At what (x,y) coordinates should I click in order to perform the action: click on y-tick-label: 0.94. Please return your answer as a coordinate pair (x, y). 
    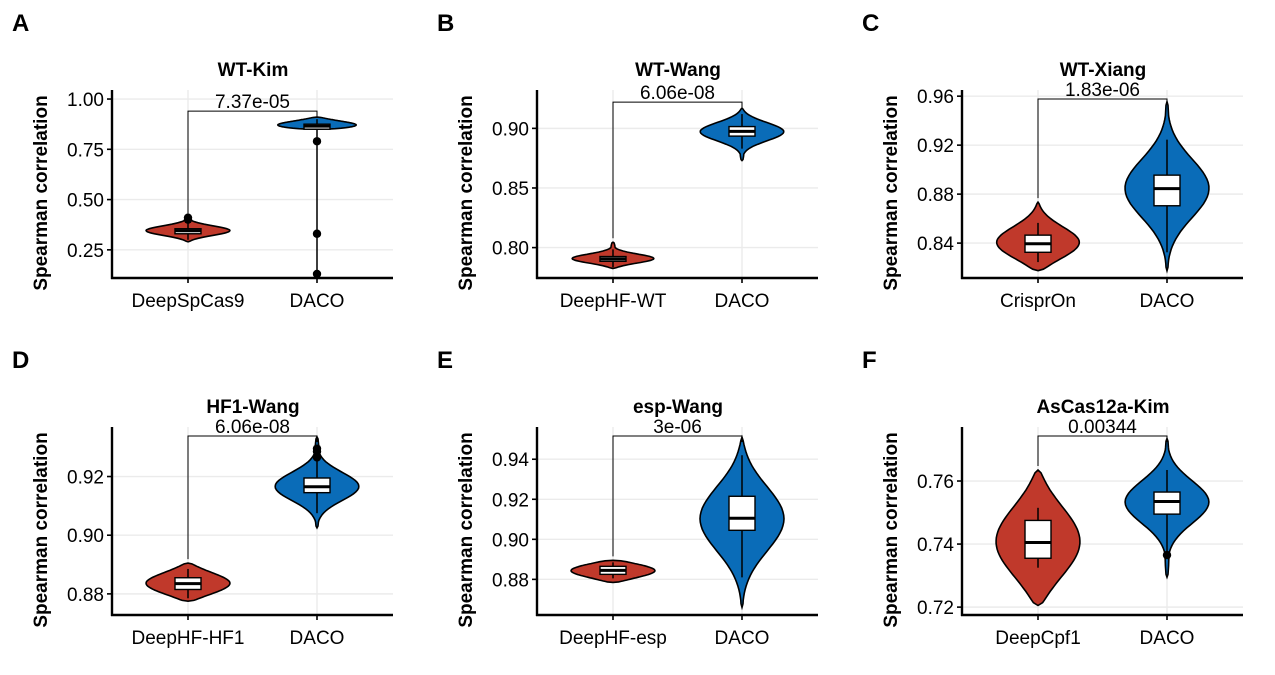
    Looking at the image, I should click on (510, 460).